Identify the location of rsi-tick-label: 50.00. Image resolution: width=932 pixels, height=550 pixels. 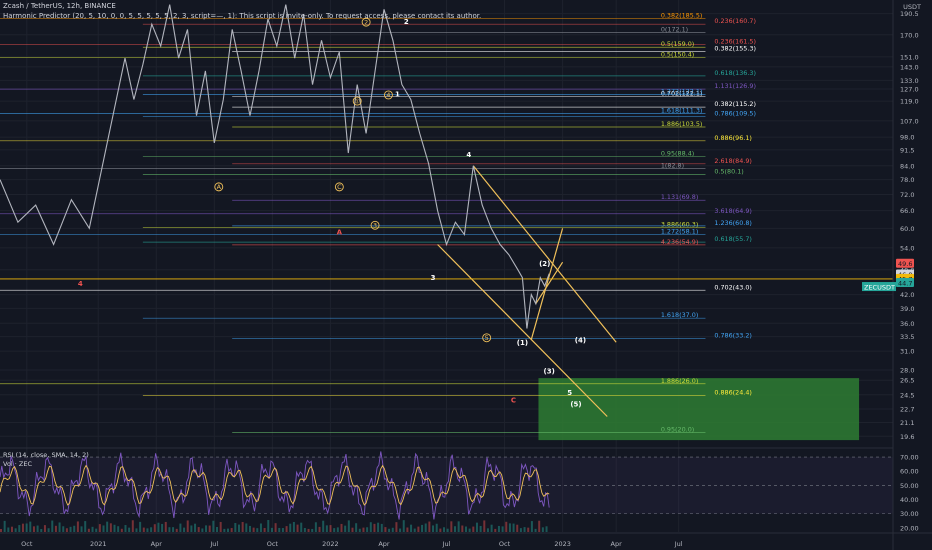
(909, 486).